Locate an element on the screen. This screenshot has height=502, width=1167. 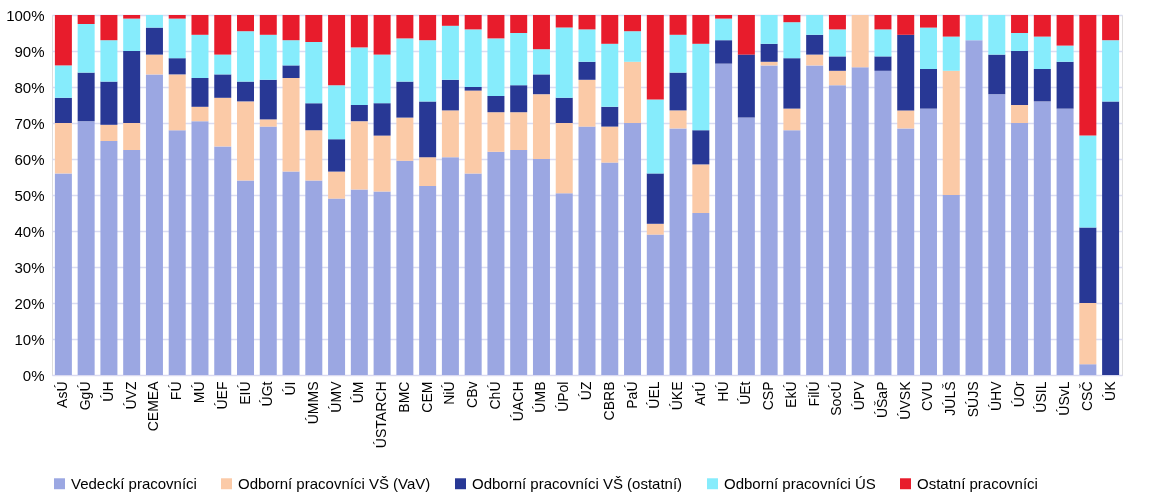
x-tick-label: ChÚ is located at coordinates (494, 395).